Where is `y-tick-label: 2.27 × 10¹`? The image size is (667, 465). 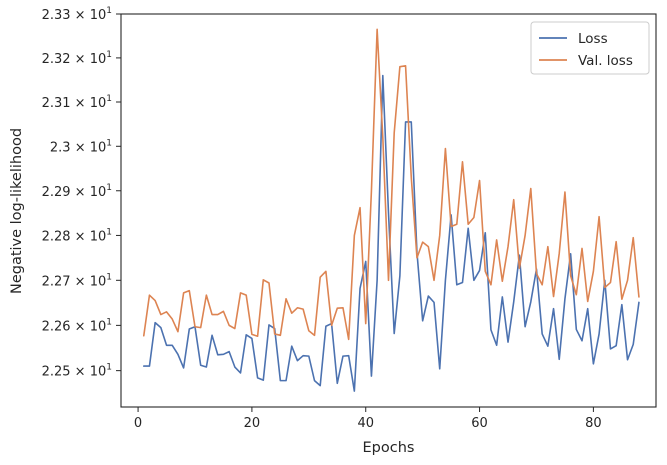 y-tick-label: 2.27 × 10¹ is located at coordinates (77, 280).